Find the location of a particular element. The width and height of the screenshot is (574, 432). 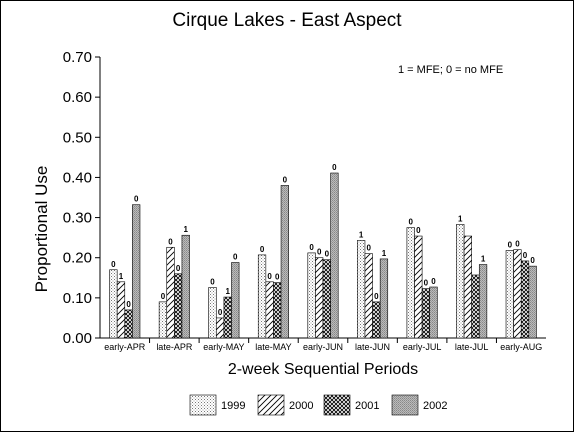

bar-2001-late-MAY is located at coordinates (277, 310).